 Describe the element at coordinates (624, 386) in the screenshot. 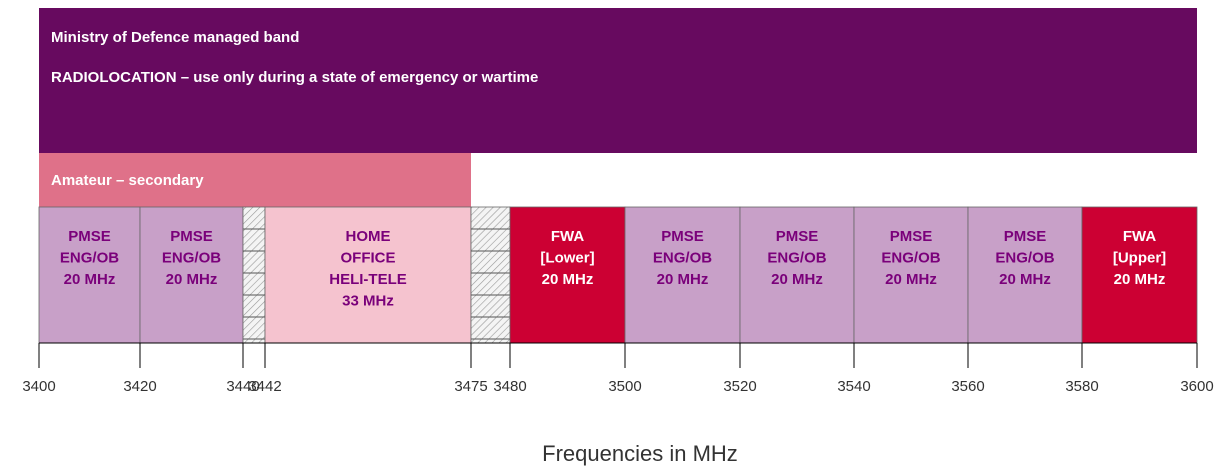

I see `tick-label: 3500` at that location.